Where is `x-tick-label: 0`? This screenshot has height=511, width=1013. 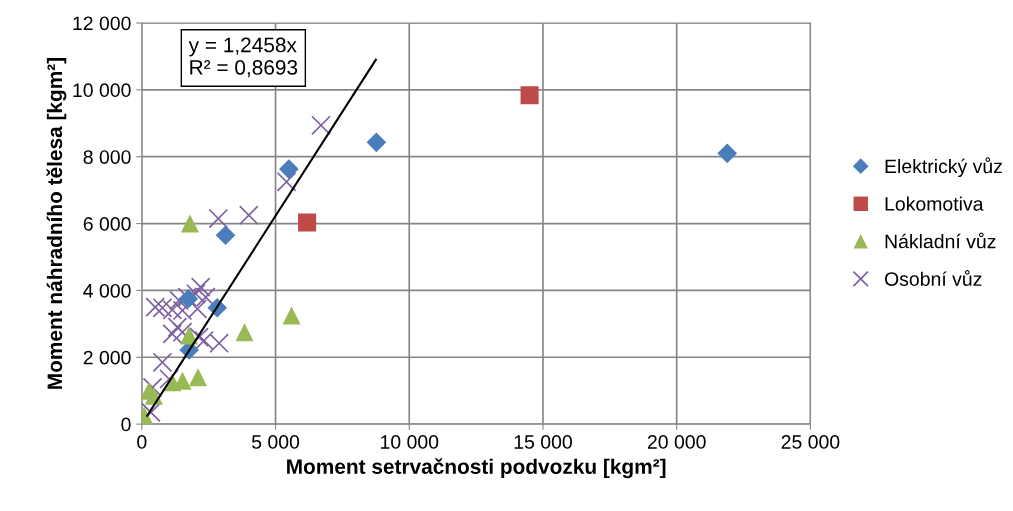 x-tick-label: 0 is located at coordinates (142, 442).